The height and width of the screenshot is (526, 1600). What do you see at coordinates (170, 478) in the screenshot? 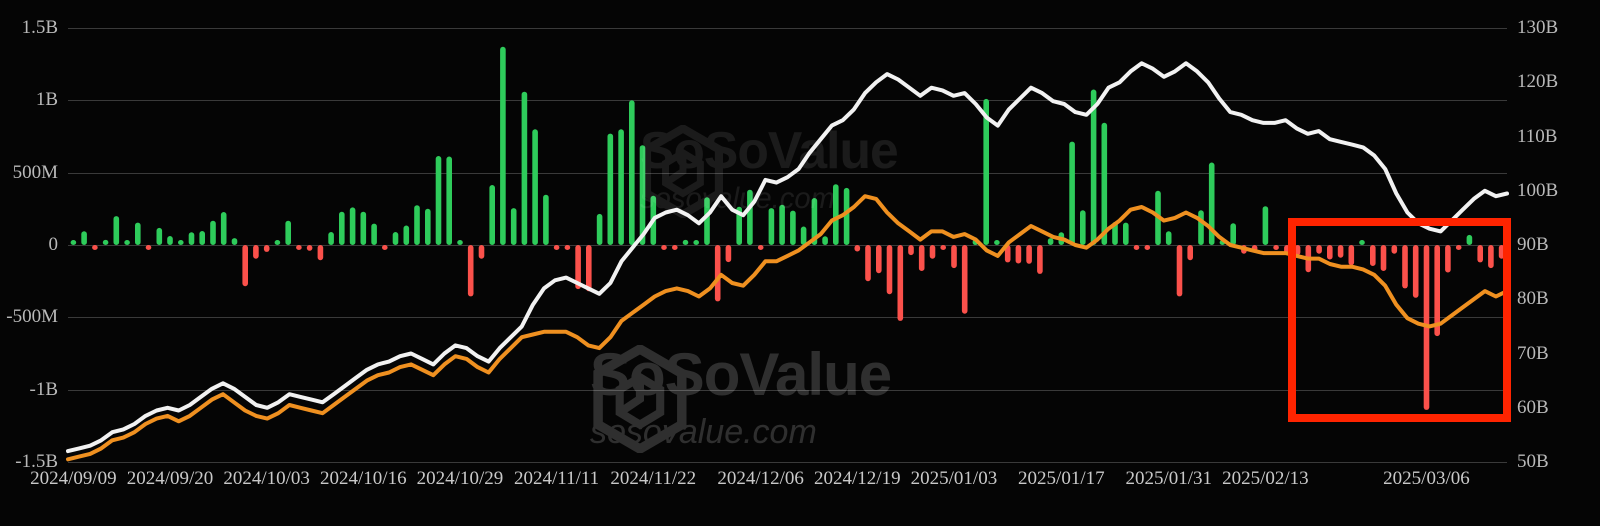
I see `x-axis-tick: 2024/09/20` at bounding box center [170, 478].